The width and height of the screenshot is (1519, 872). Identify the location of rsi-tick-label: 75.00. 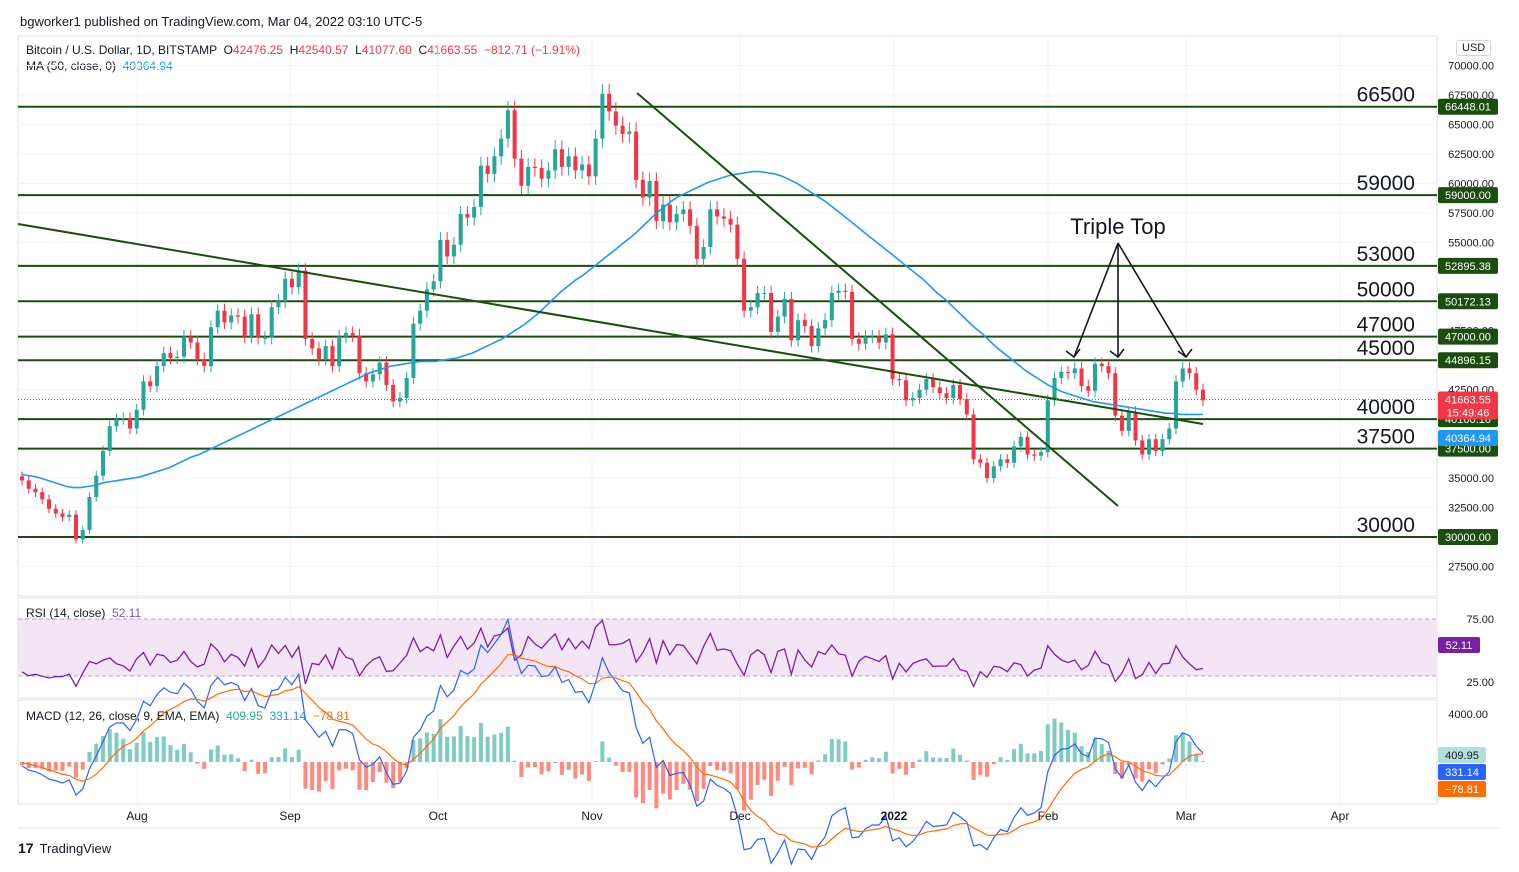
(1480, 620).